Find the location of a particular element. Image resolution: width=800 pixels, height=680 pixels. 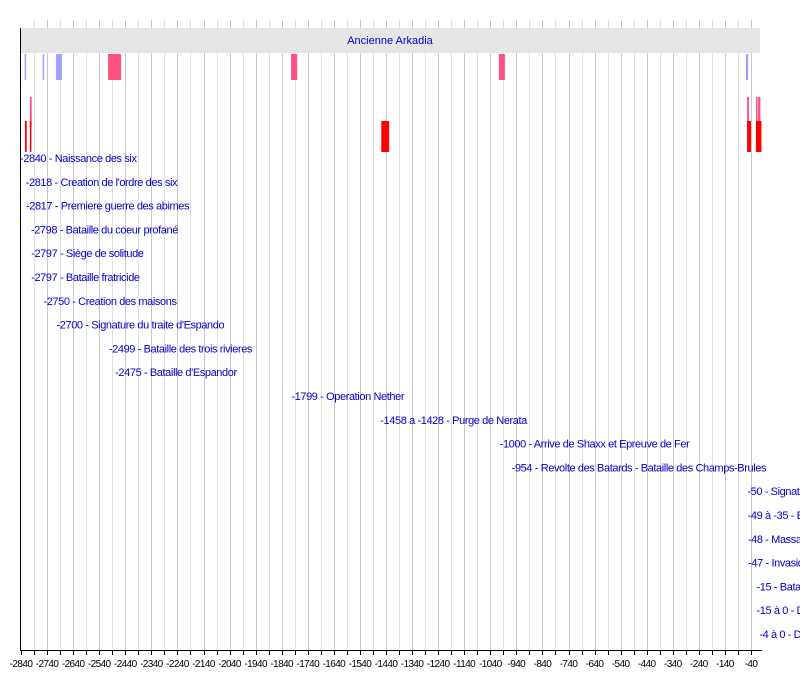

x-tick-label: -640 is located at coordinates (595, 664).